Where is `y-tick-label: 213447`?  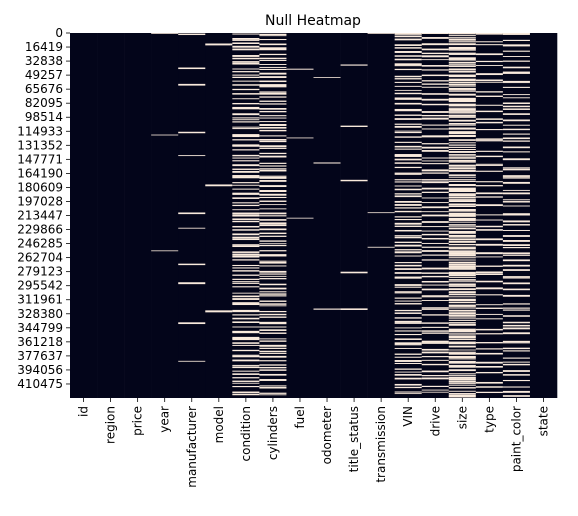
y-tick-label: 213447 is located at coordinates (40, 216).